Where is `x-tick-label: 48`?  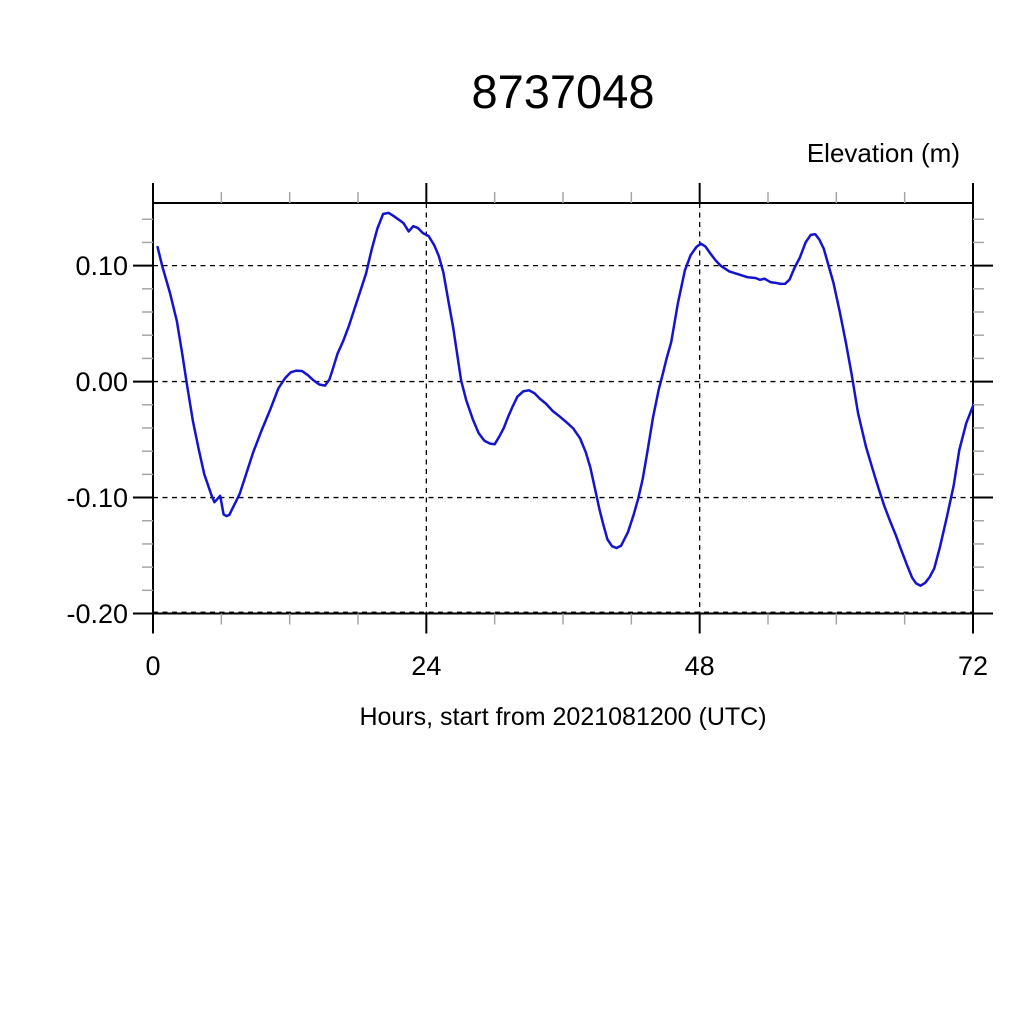 x-tick-label: 48 is located at coordinates (699, 666).